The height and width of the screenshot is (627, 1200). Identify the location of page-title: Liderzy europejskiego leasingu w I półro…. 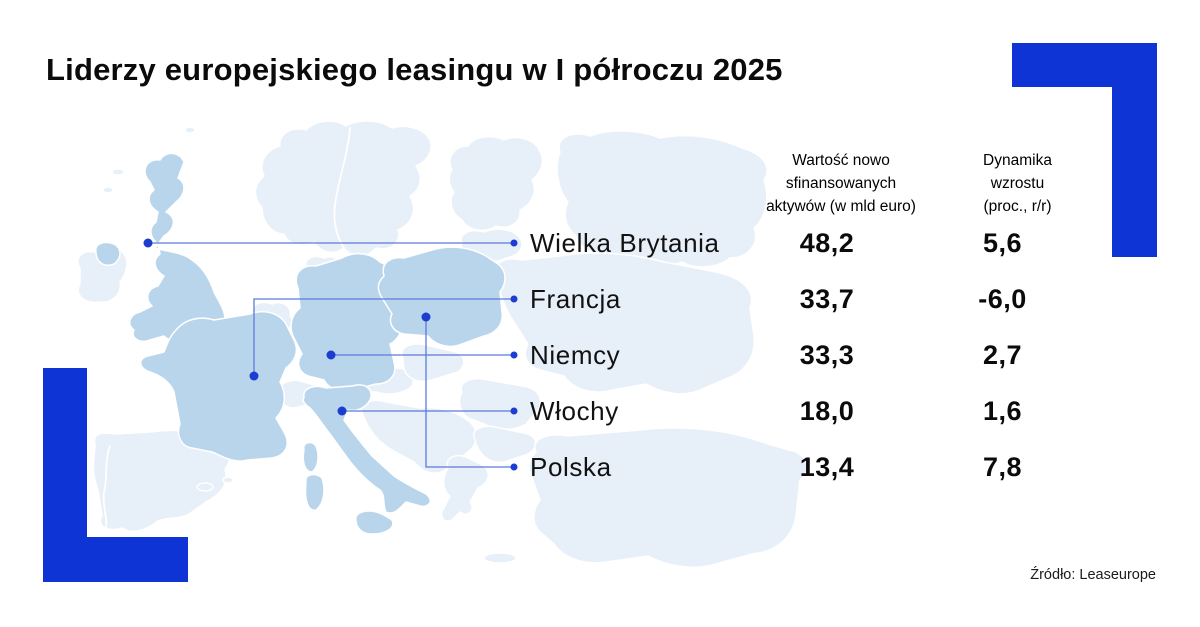
(414, 69).